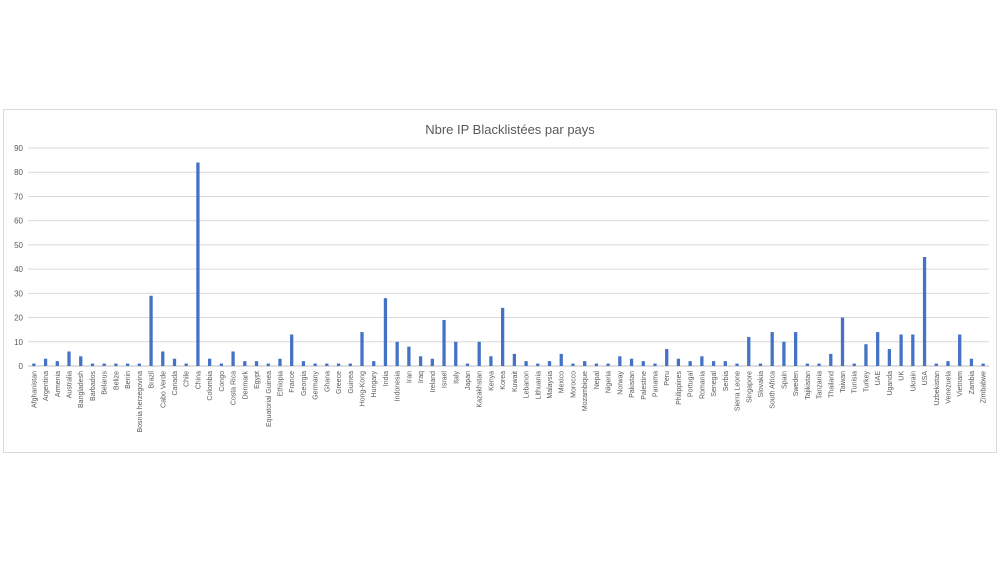  Describe the element at coordinates (562, 382) in the screenshot. I see `x-tick-label: Mexico` at that location.